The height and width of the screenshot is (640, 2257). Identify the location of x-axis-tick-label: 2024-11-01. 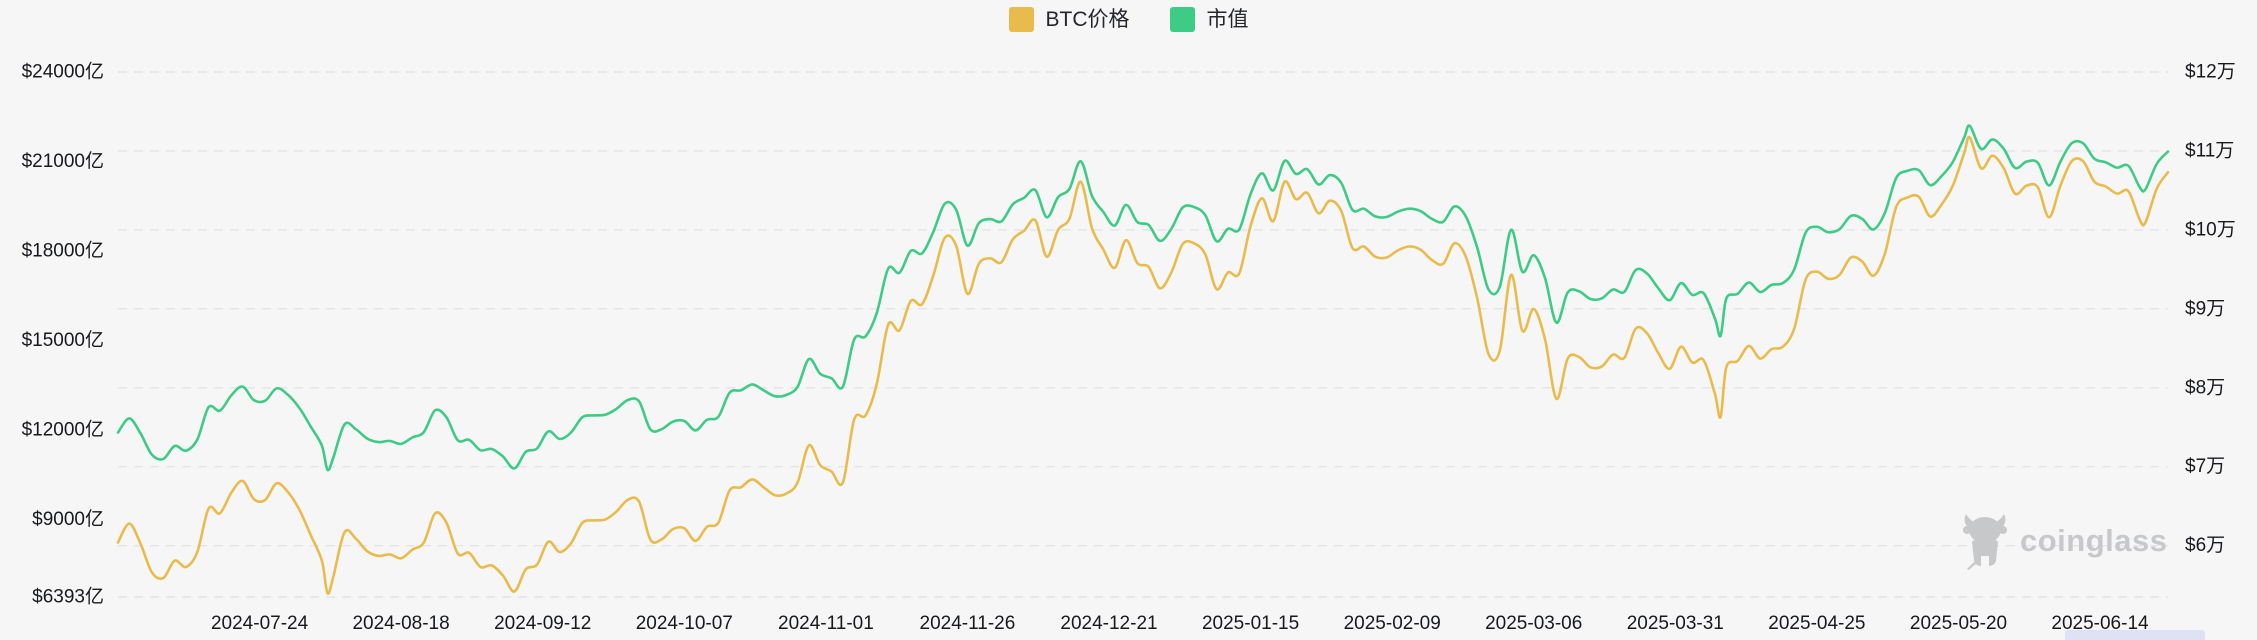
(826, 623).